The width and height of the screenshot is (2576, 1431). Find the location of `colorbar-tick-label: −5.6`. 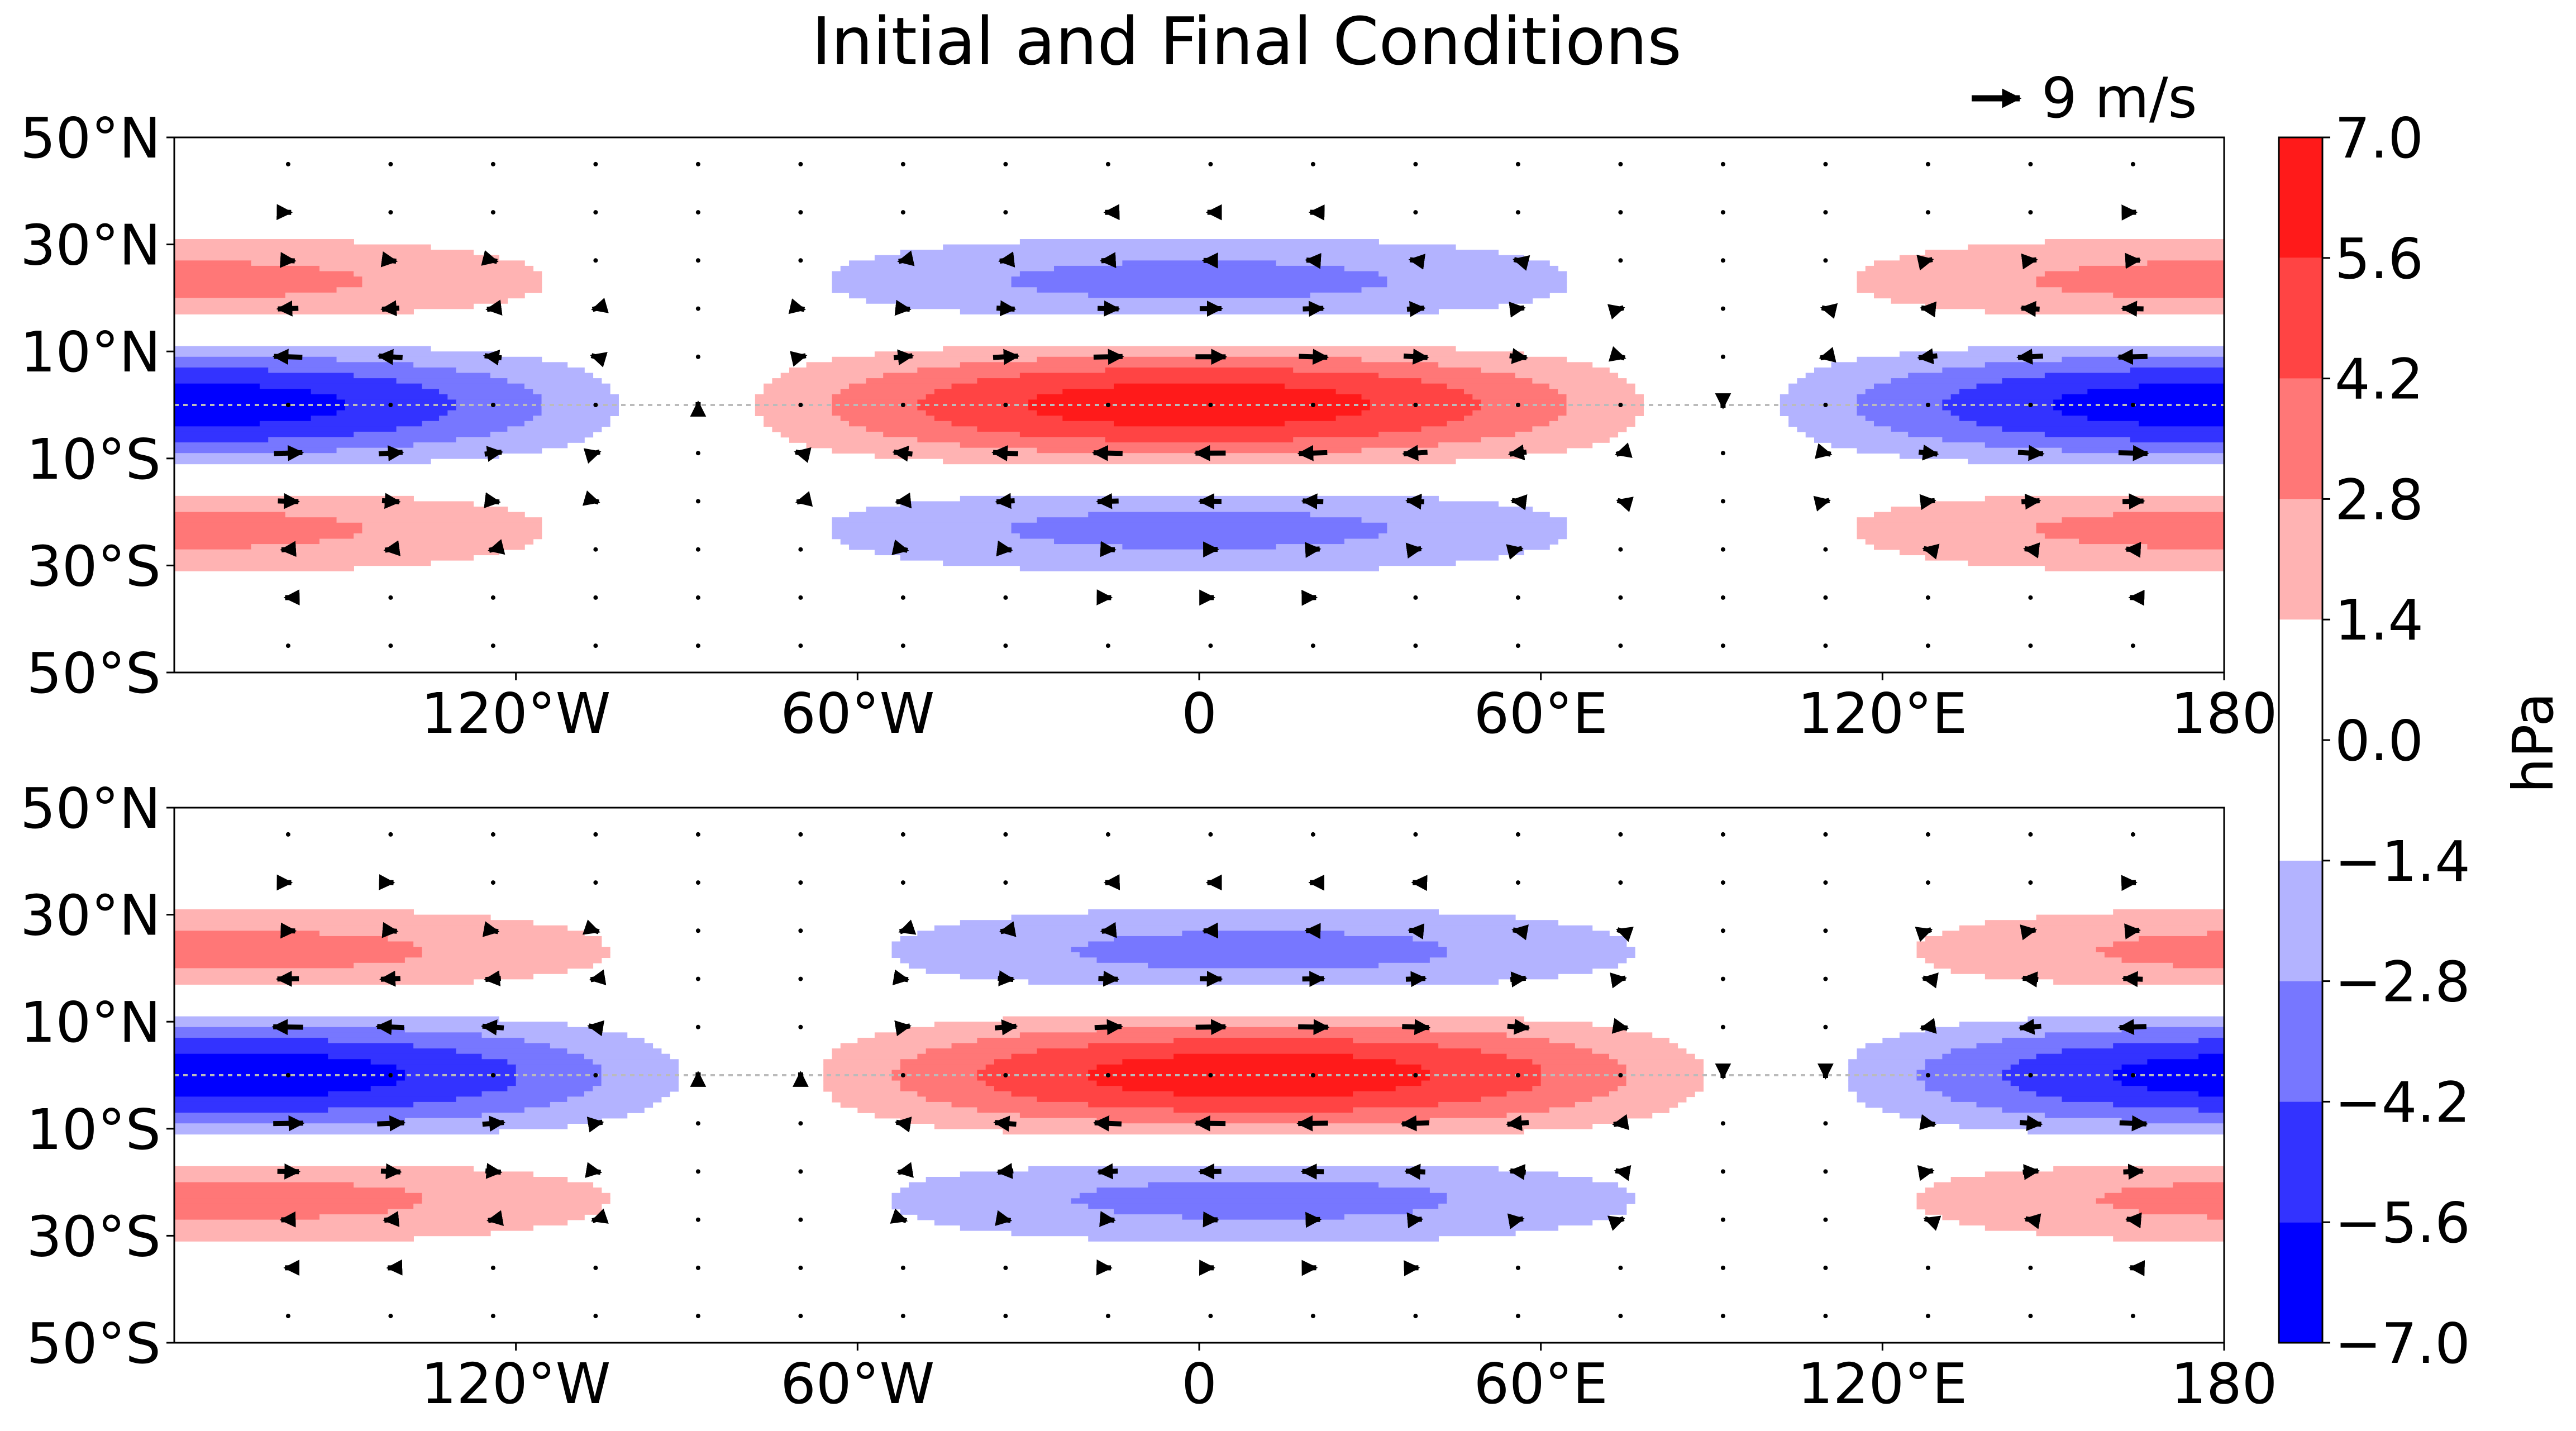

colorbar-tick-label: −5.6 is located at coordinates (2402, 1223).